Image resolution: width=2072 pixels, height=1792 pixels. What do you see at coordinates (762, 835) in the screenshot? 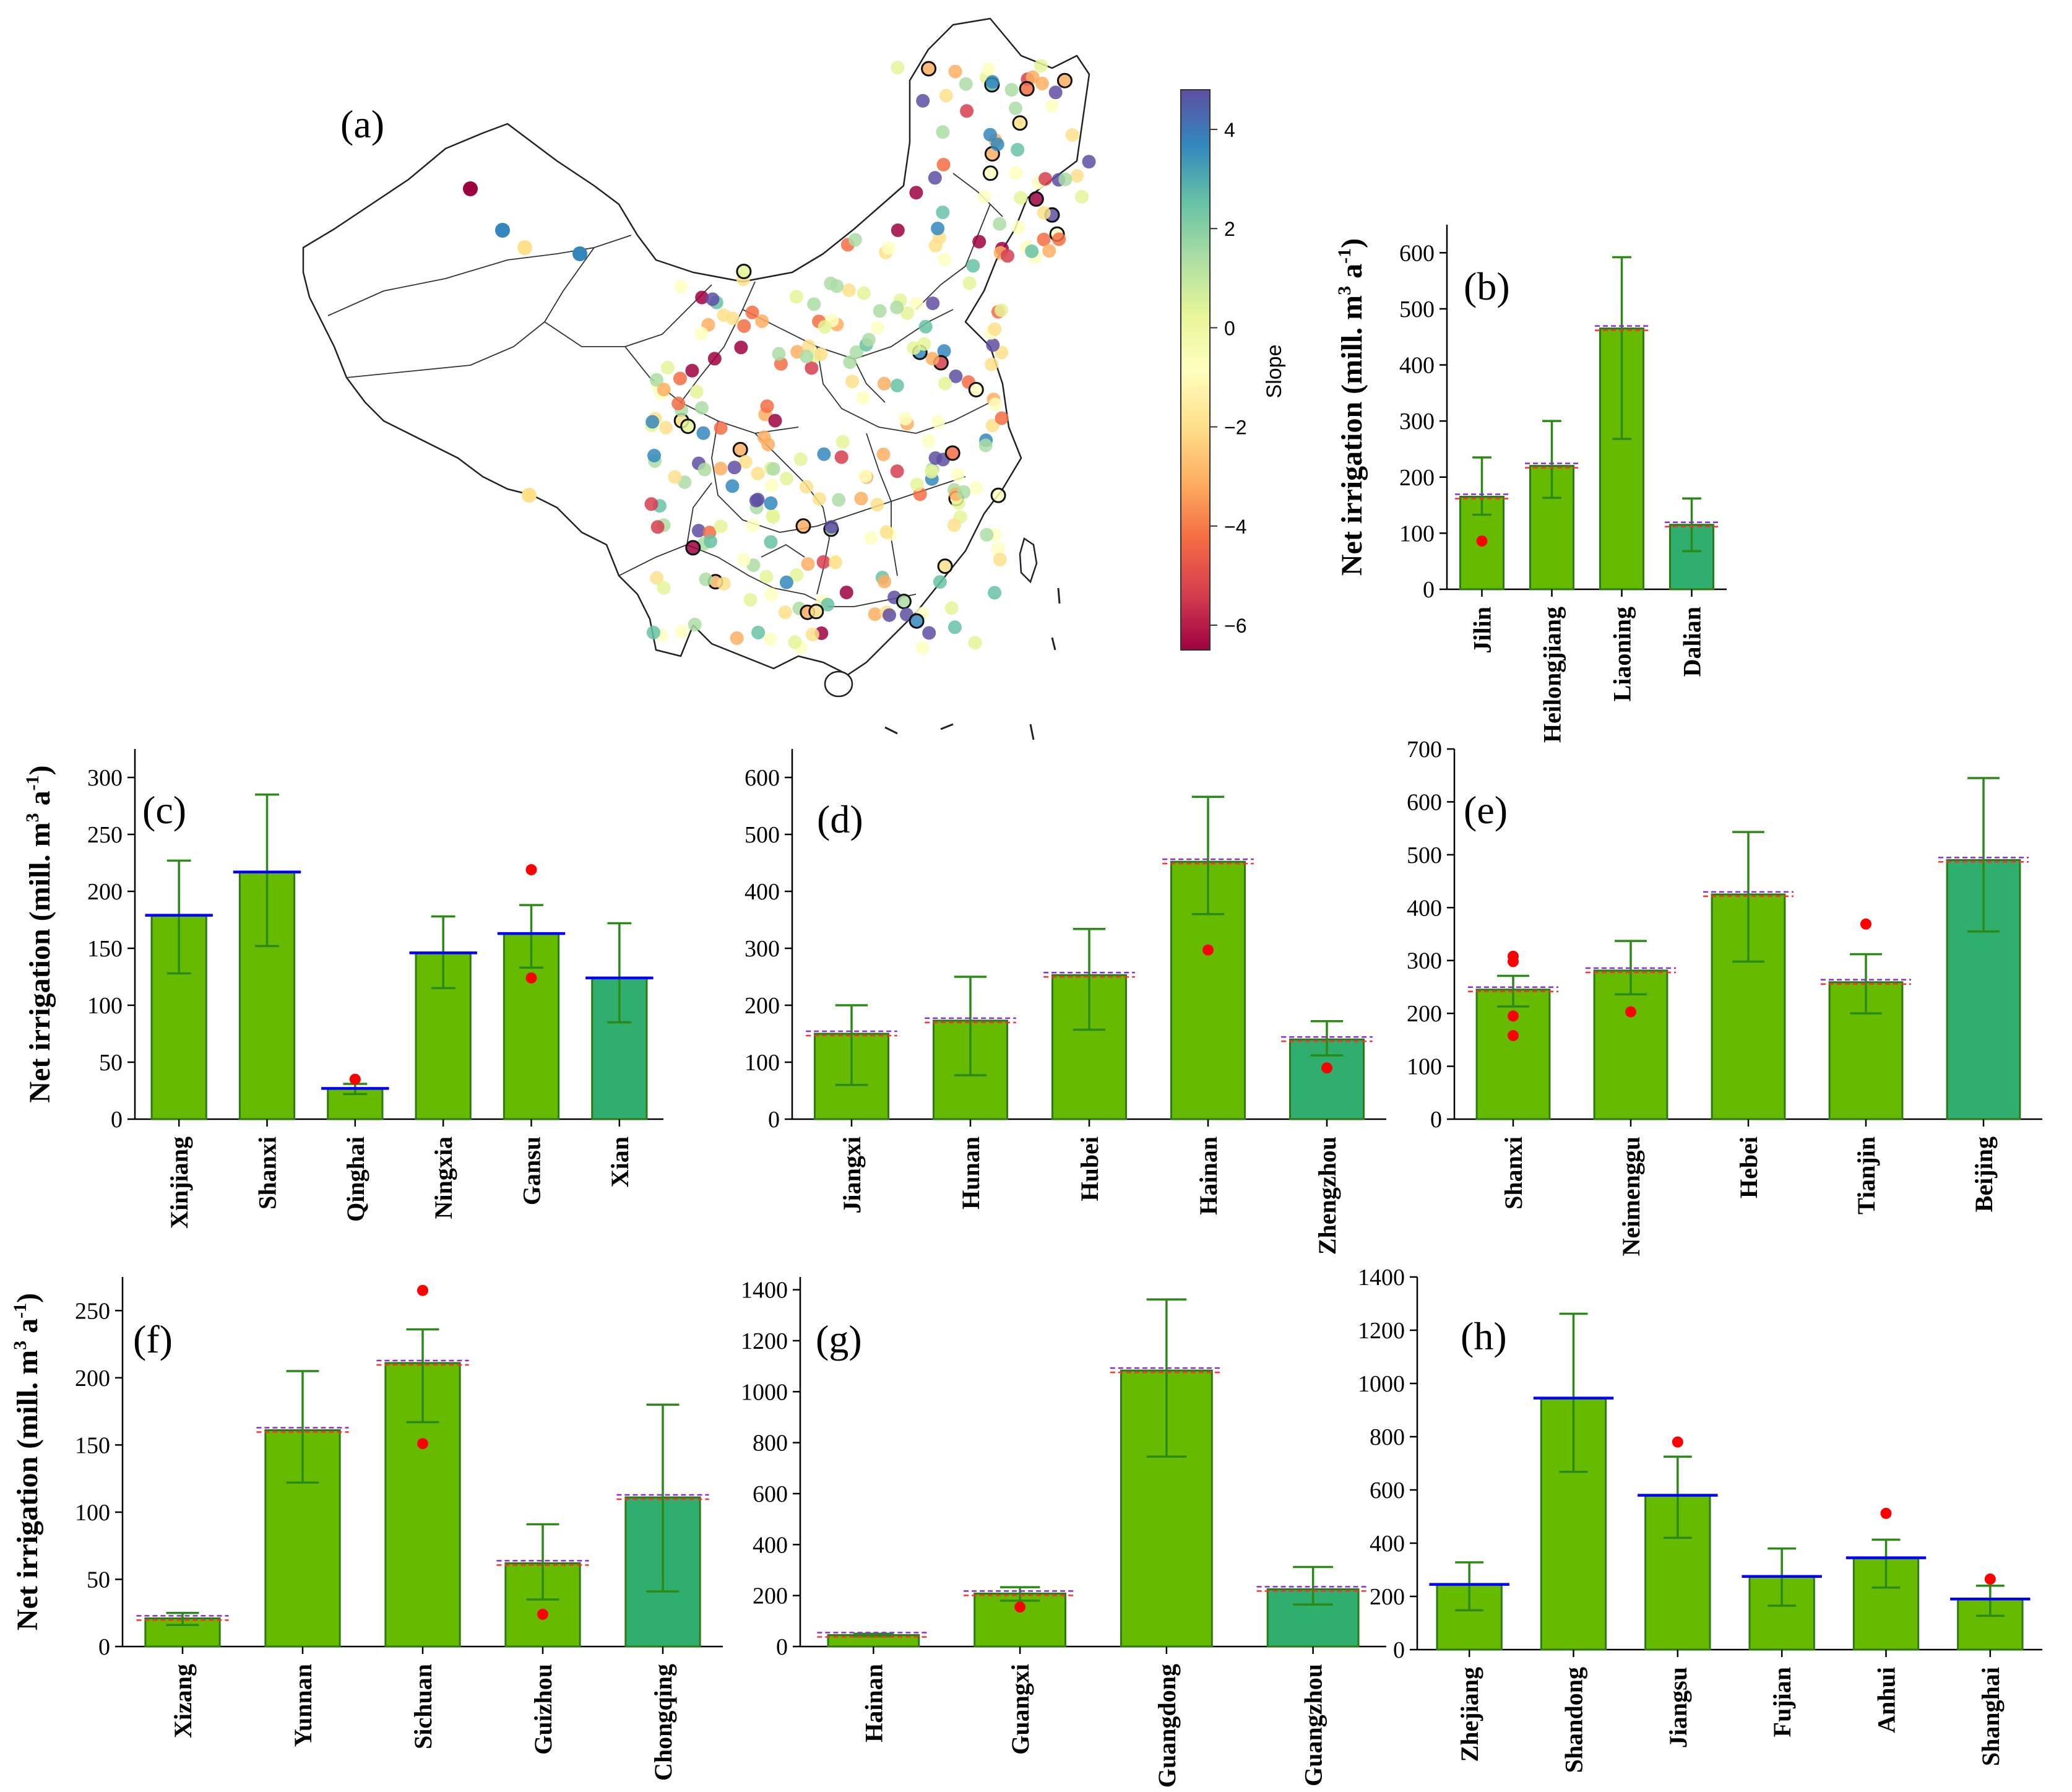
I see `y-tick-label: 500` at bounding box center [762, 835].